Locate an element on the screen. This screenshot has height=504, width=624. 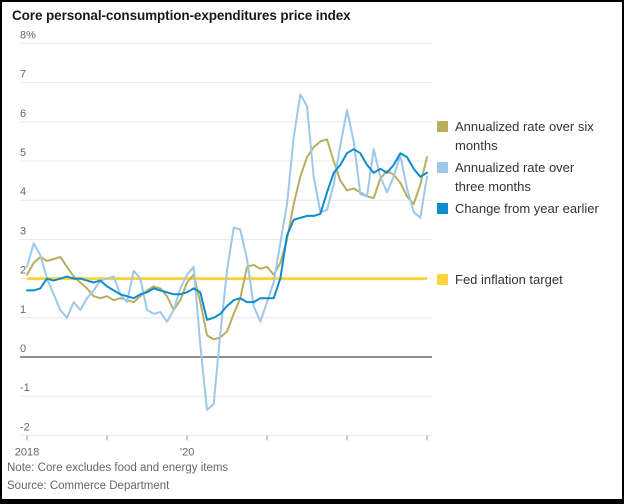
legend-swatch-three-month-icon is located at coordinates (442, 167).